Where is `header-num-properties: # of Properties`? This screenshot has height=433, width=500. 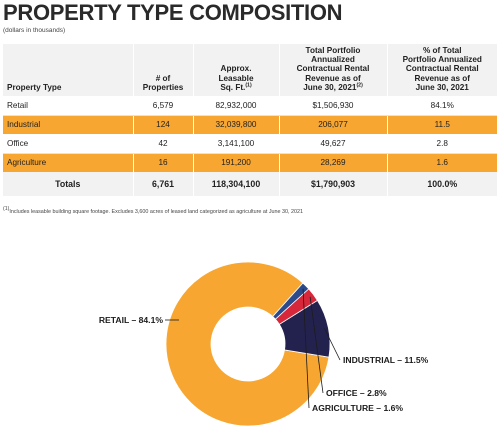
header-num-properties: # of Properties is located at coordinates (163, 70).